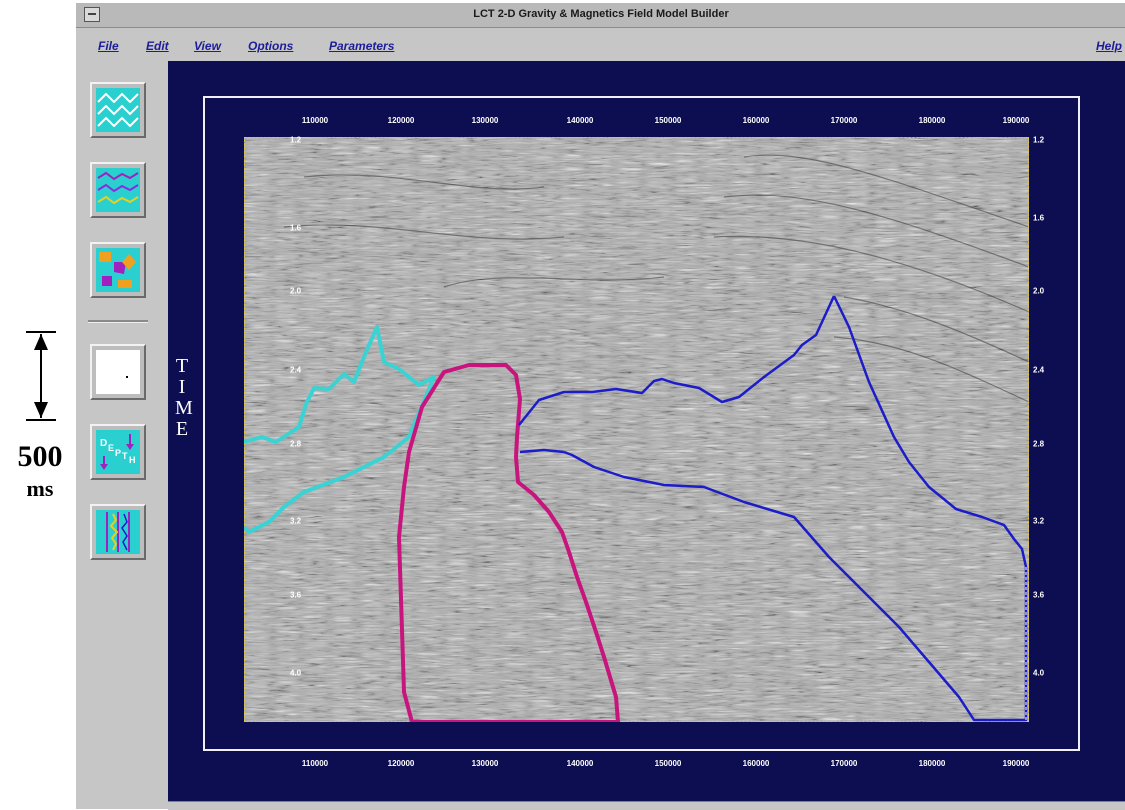 The height and width of the screenshot is (810, 1125). I want to click on y-tick-right: 4.0, so click(1039, 673).